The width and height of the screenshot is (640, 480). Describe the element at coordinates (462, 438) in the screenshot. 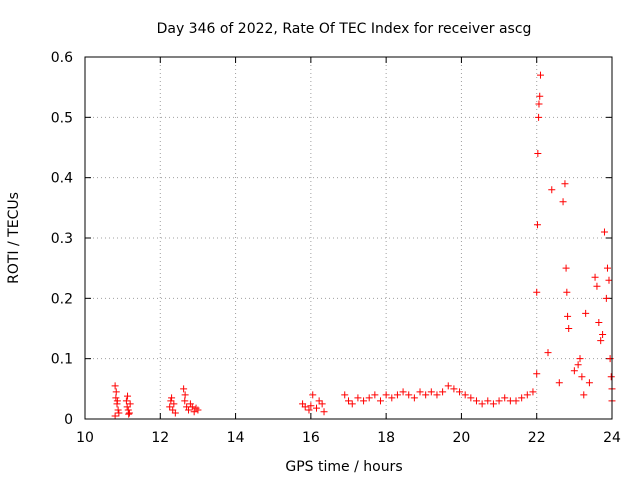

I see `x-tick-label: 20` at that location.